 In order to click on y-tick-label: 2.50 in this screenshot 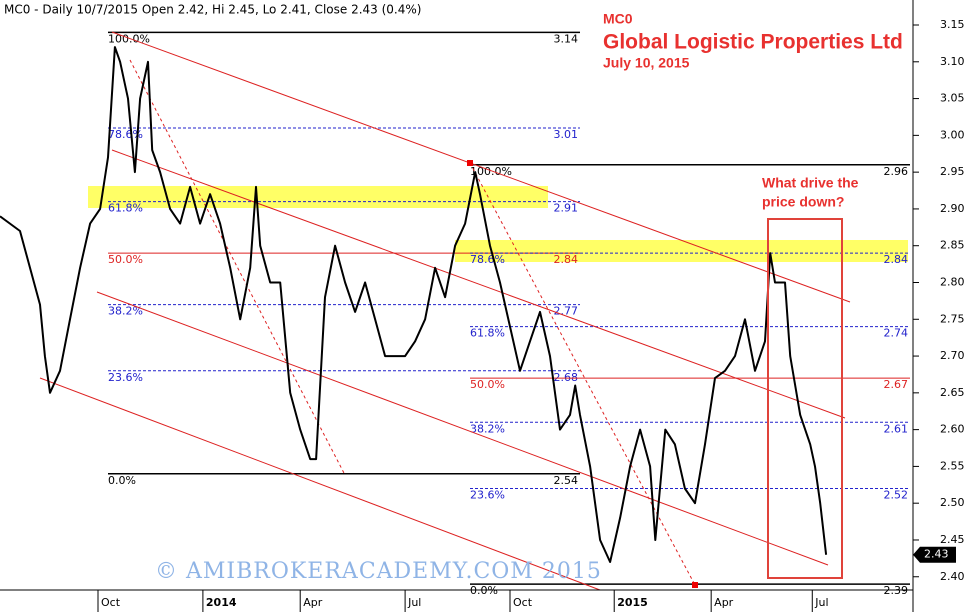, I will do `click(952, 502)`.